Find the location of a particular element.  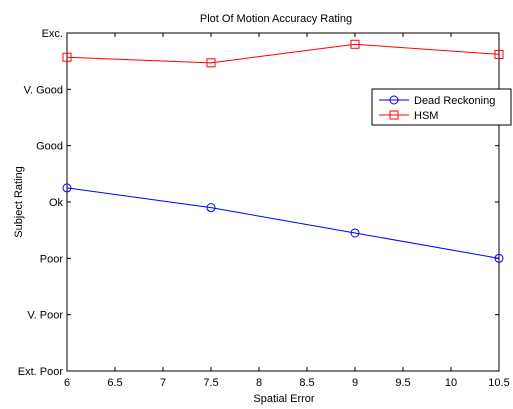

y-tick-label: Good is located at coordinates (49, 147).